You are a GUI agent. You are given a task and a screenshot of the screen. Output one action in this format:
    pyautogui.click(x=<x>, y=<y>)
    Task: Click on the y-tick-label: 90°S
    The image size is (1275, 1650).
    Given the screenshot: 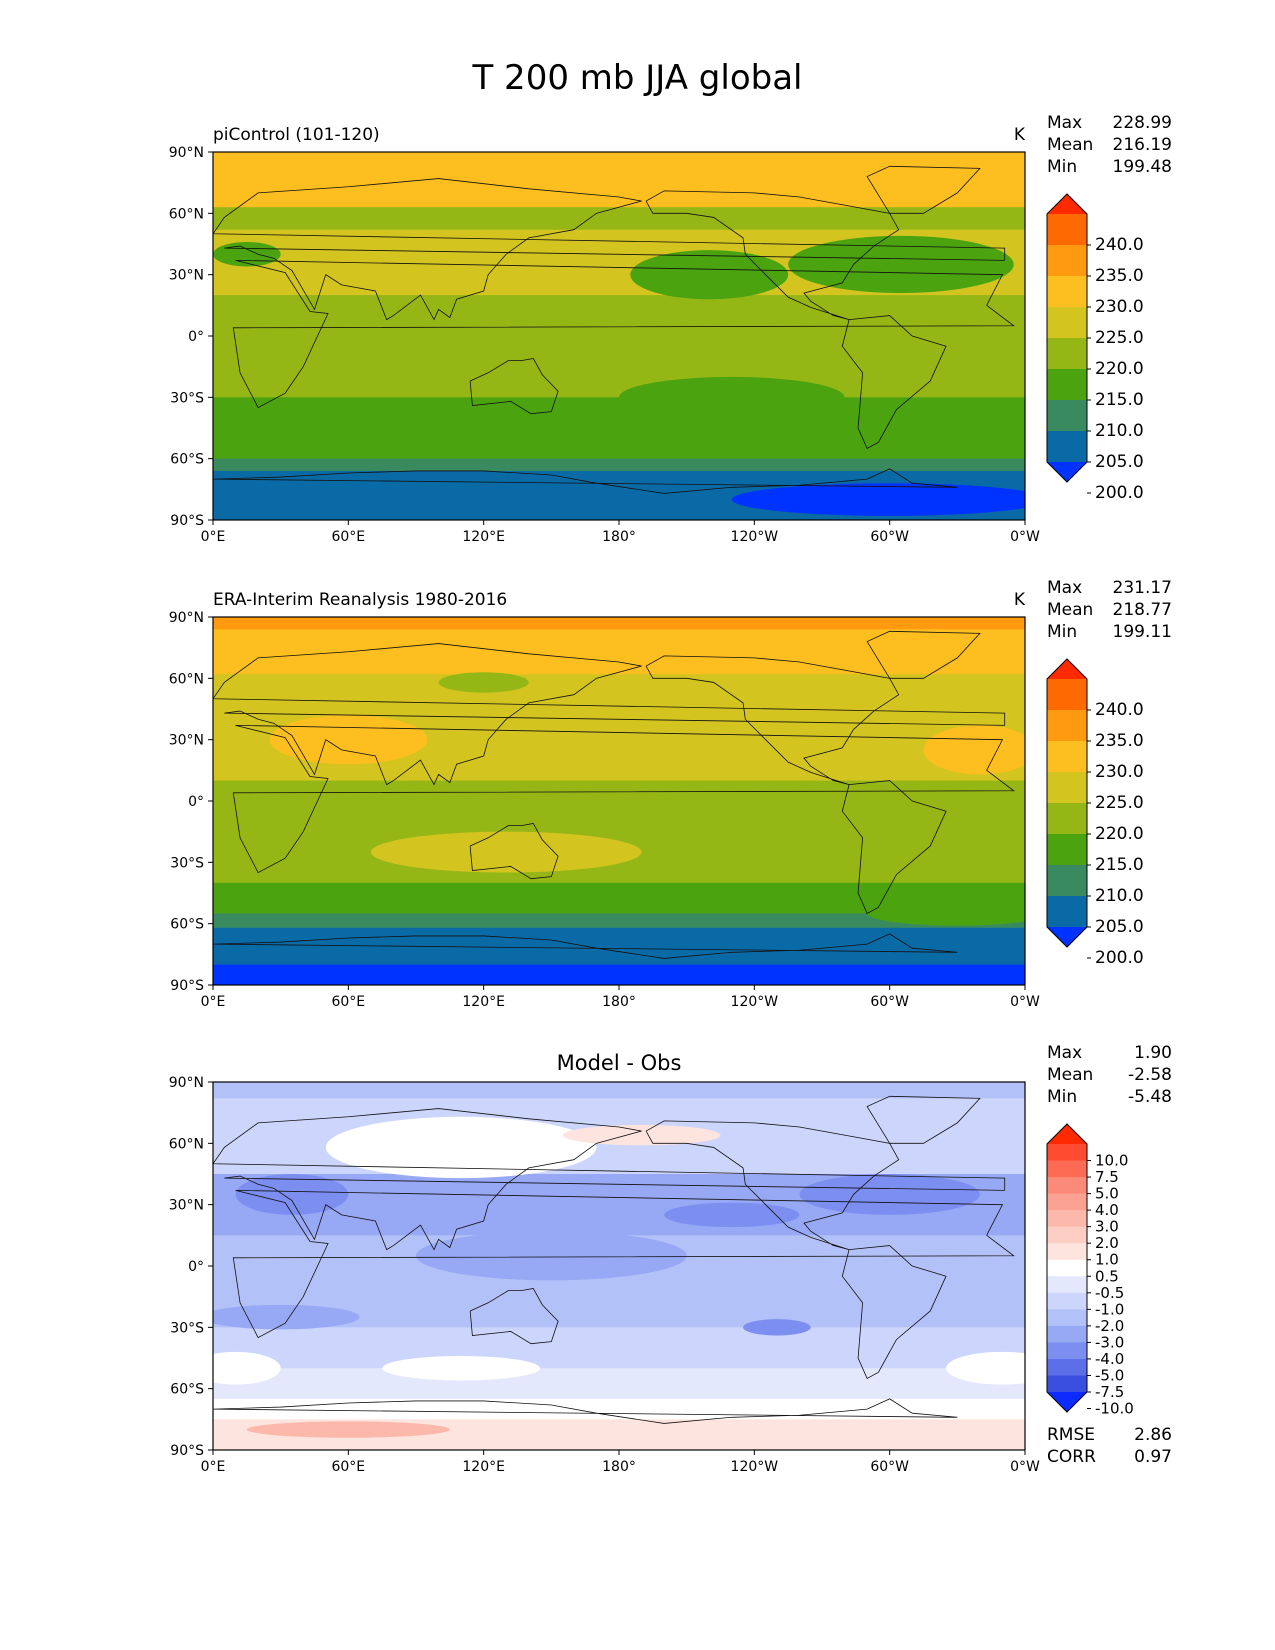 What is the action you would take?
    pyautogui.click(x=187, y=1451)
    